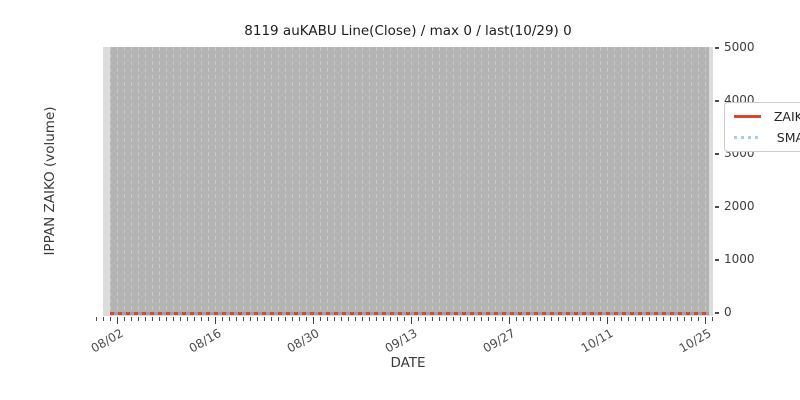  I want to click on sma5-series-line, so click(409, 313).